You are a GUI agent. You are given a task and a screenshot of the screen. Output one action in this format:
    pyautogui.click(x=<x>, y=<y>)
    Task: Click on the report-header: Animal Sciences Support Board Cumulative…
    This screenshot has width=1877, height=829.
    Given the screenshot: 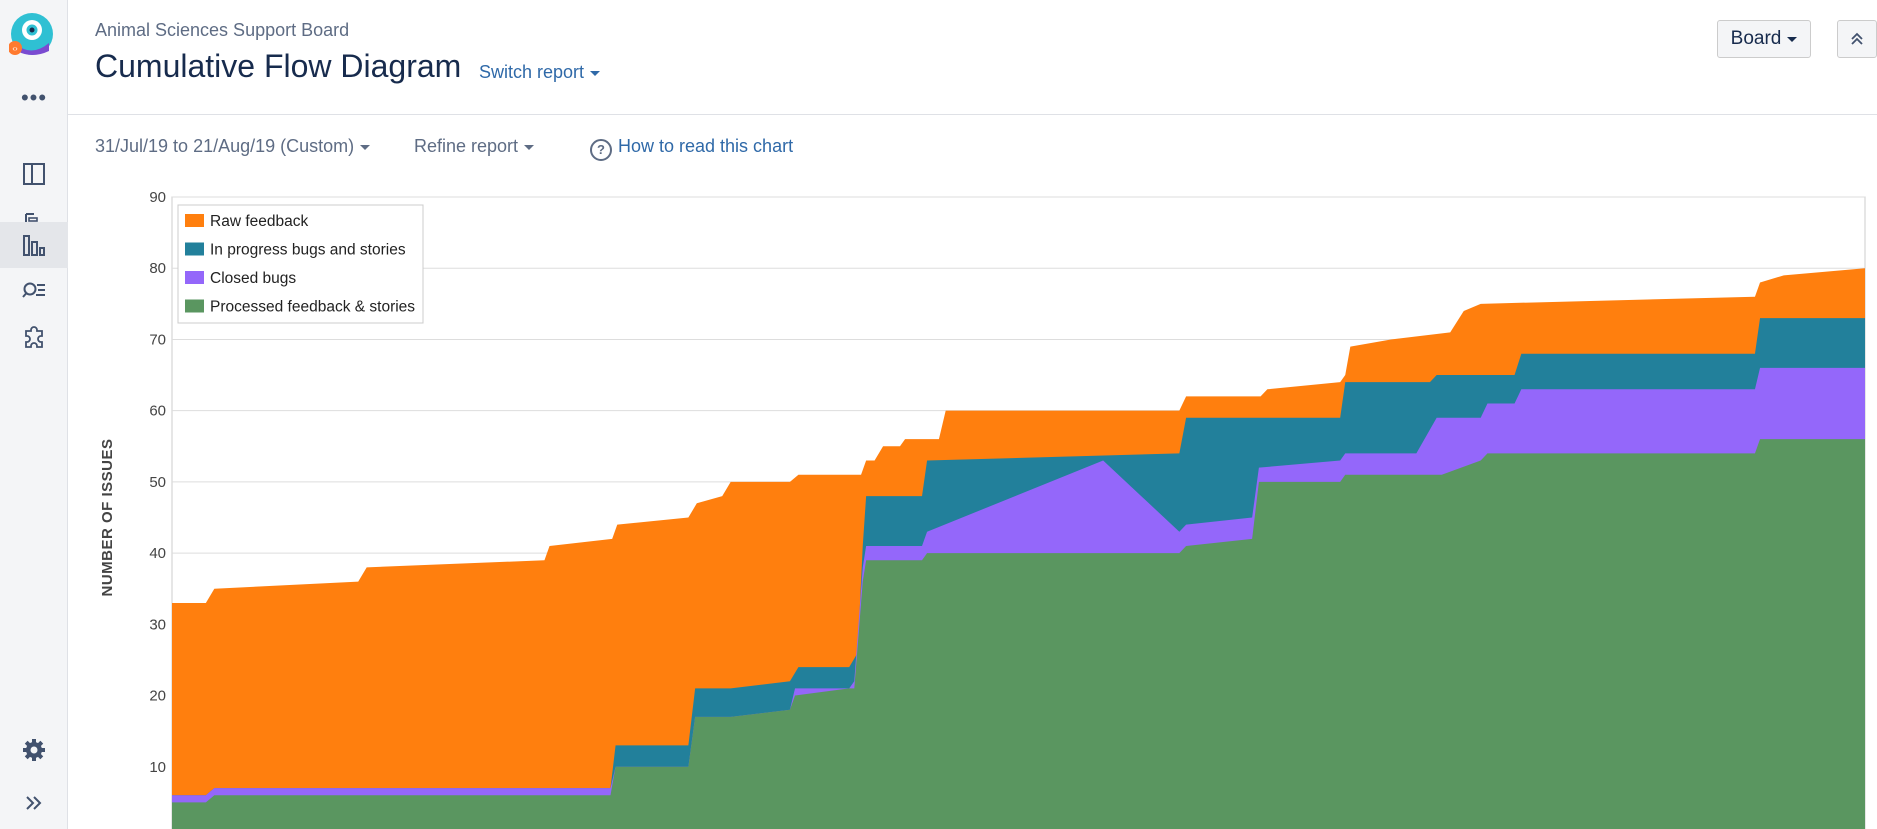 What is the action you would take?
    pyautogui.click(x=972, y=57)
    